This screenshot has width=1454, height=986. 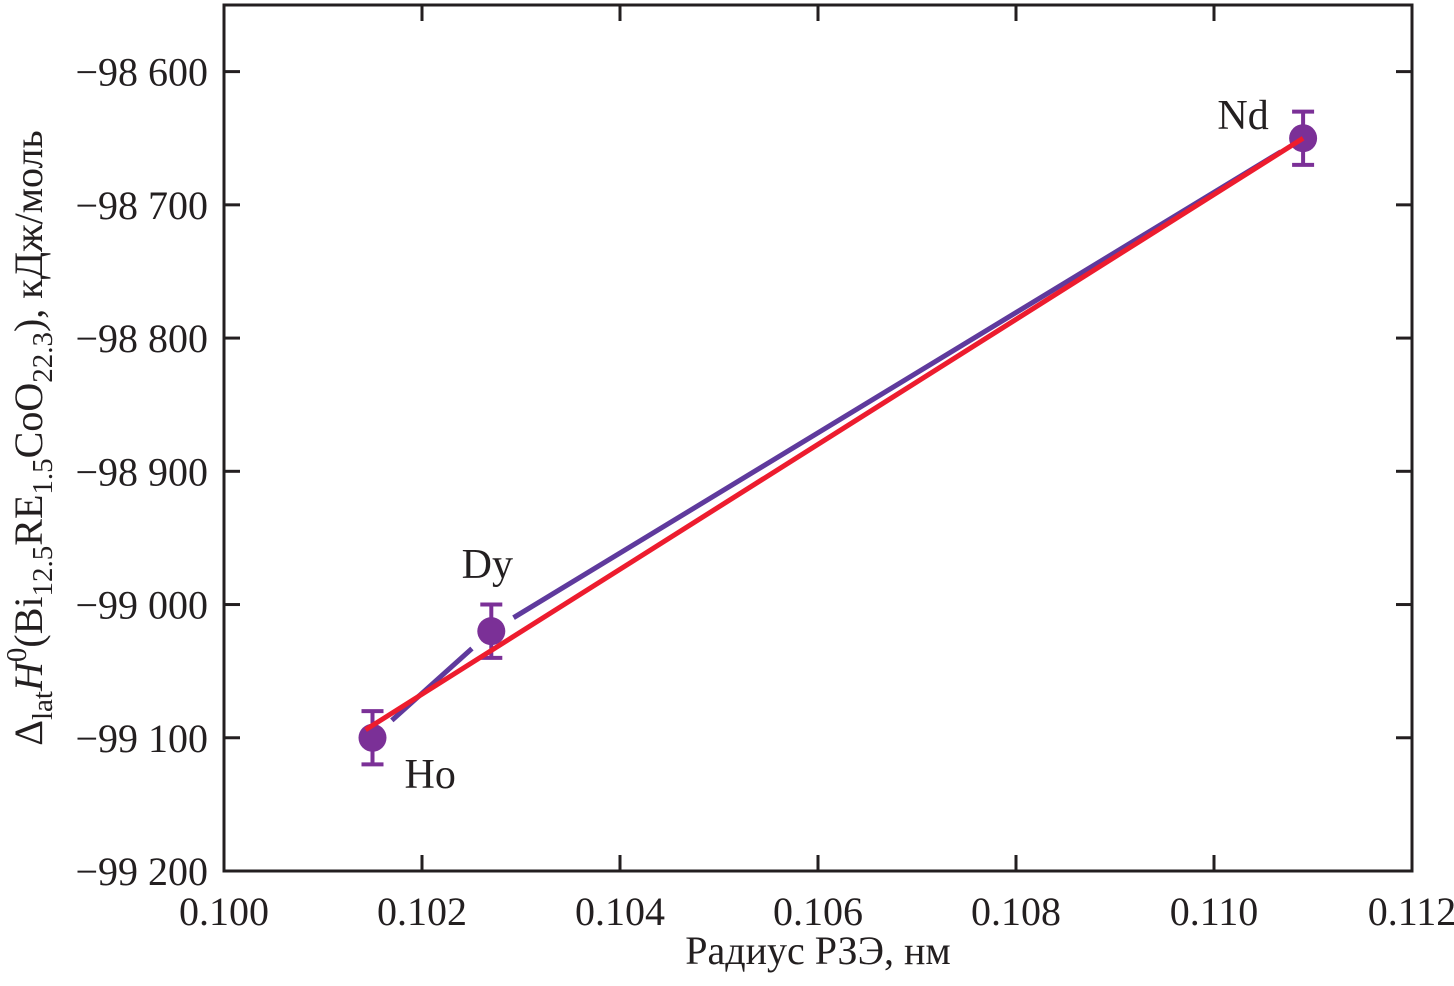 What do you see at coordinates (224, 911) in the screenshot?
I see `x-tick-label: 0.100` at bounding box center [224, 911].